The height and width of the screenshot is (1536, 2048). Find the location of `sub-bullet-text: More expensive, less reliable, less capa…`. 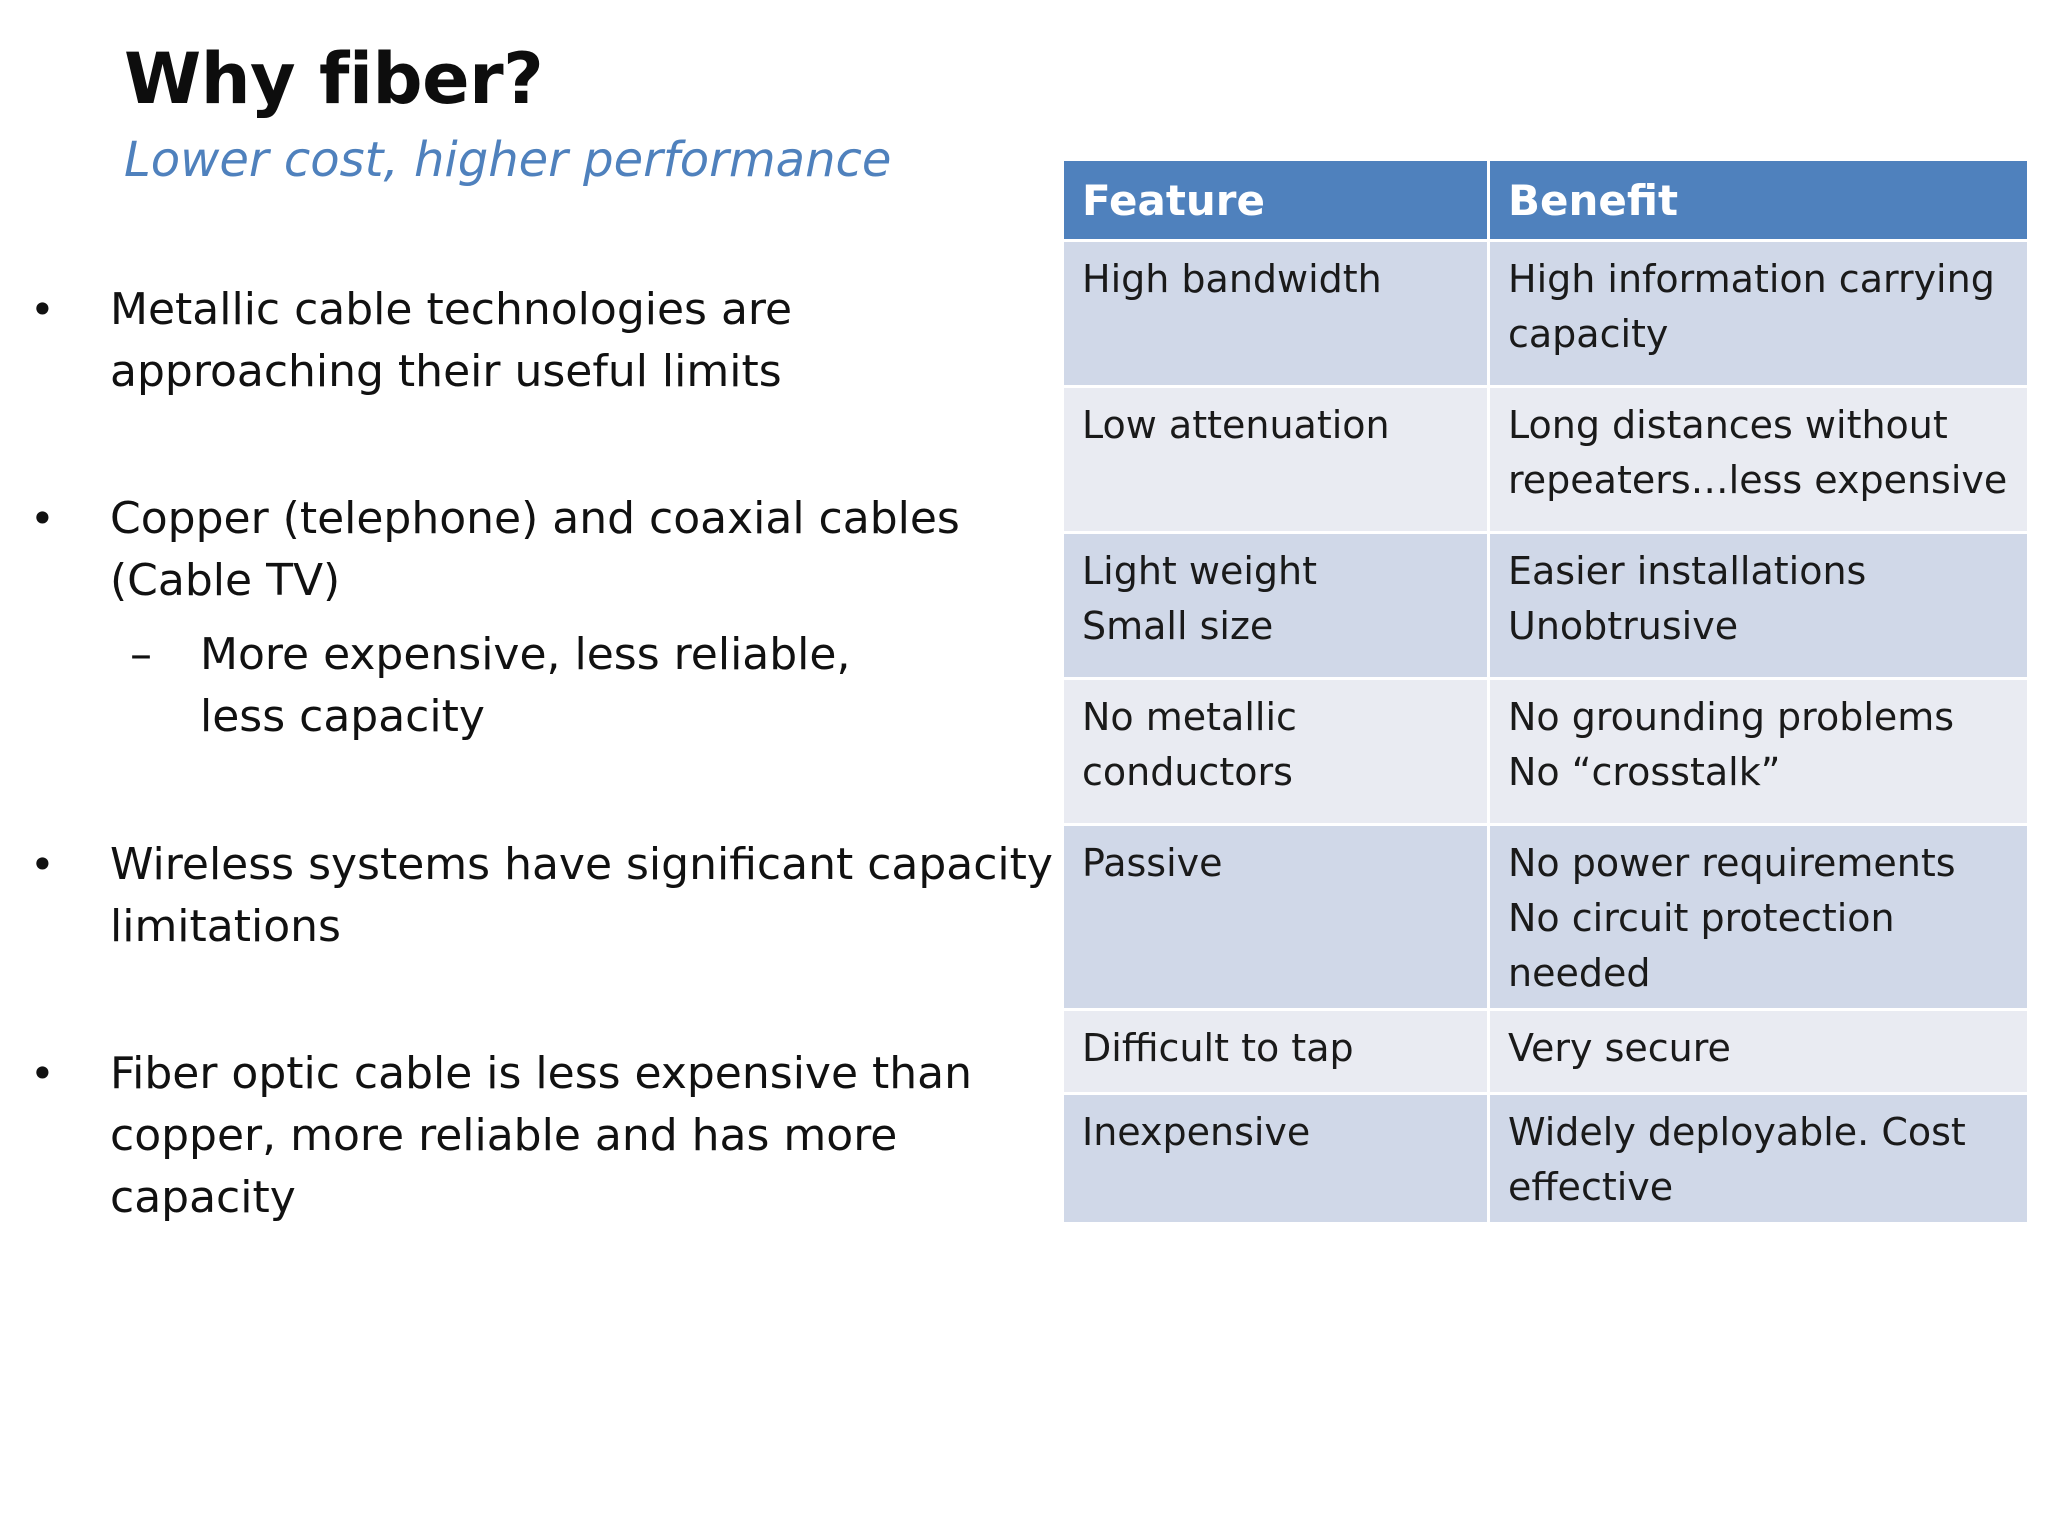

sub-bullet-text: More expensive, less reliable, less capa… is located at coordinates (525, 685).